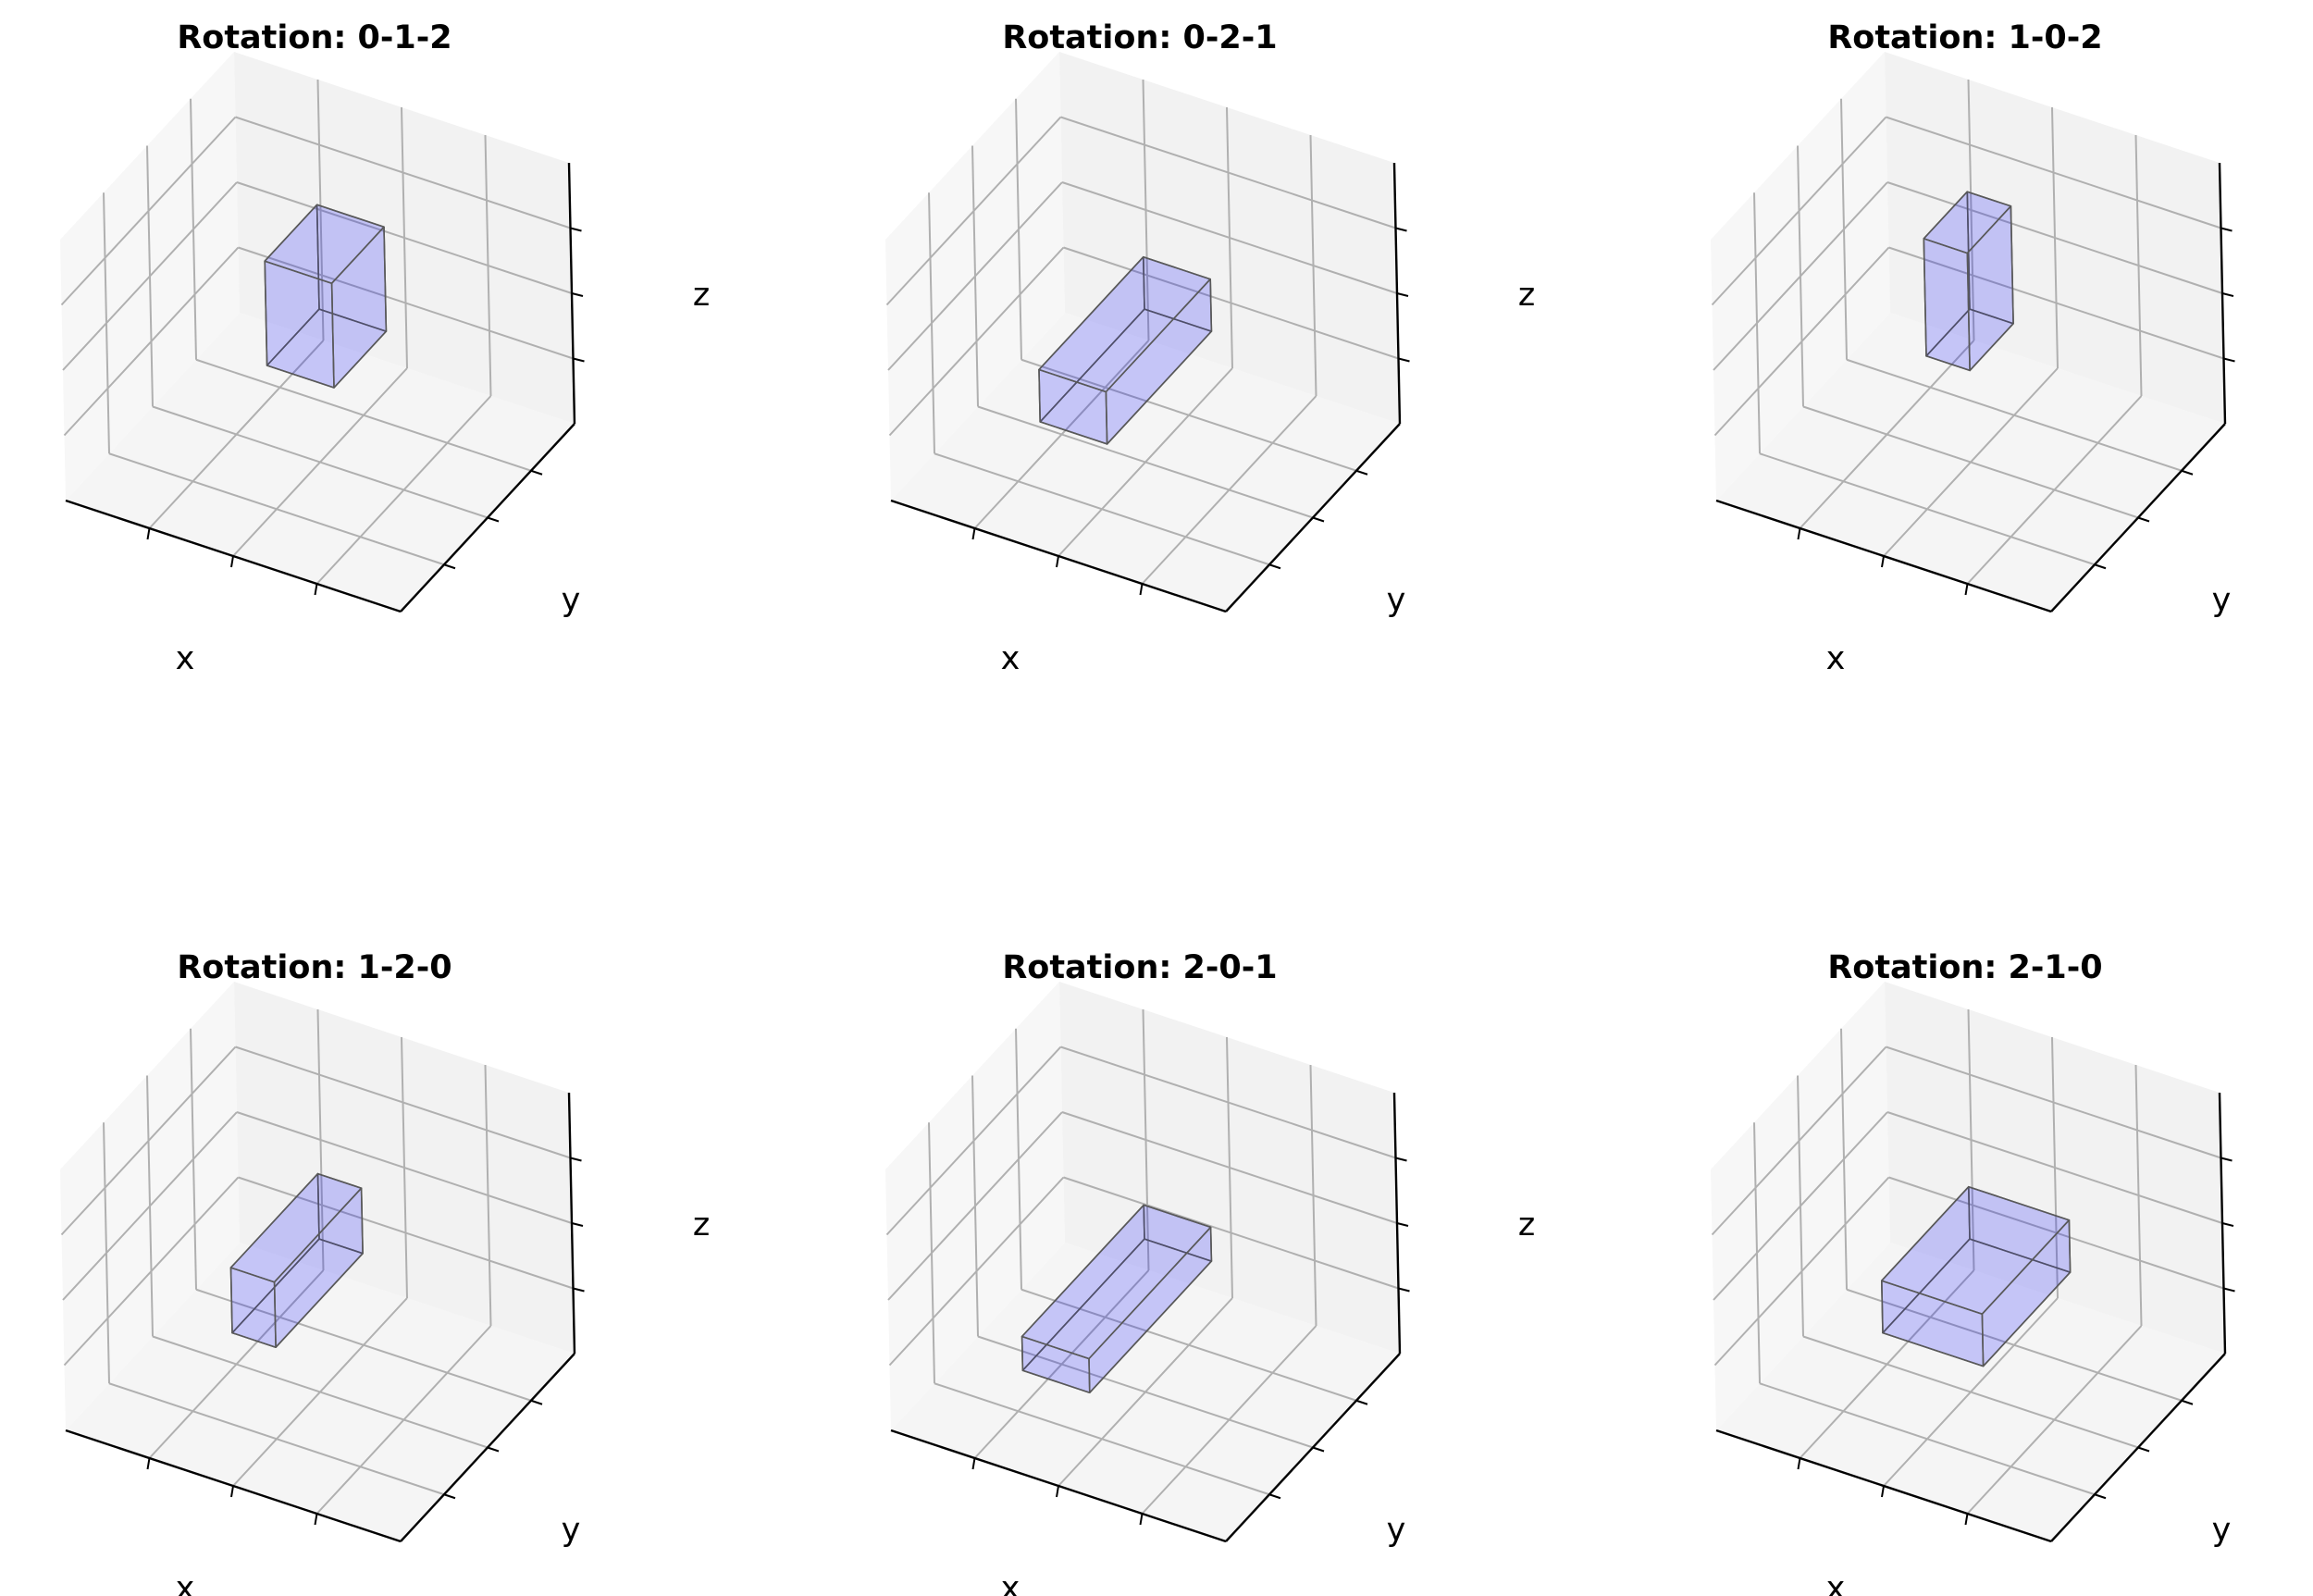 This screenshot has height=1596, width=2313. Describe the element at coordinates (1964, 37) in the screenshot. I see `subplot-title: Rotation: 1-0-2` at that location.